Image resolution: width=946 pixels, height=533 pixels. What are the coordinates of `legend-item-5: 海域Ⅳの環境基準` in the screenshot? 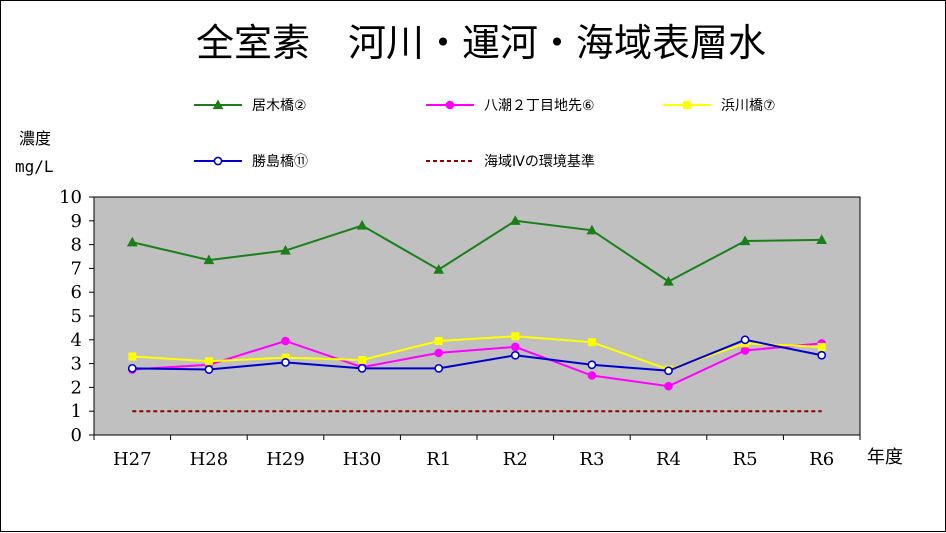 It's located at (510, 161).